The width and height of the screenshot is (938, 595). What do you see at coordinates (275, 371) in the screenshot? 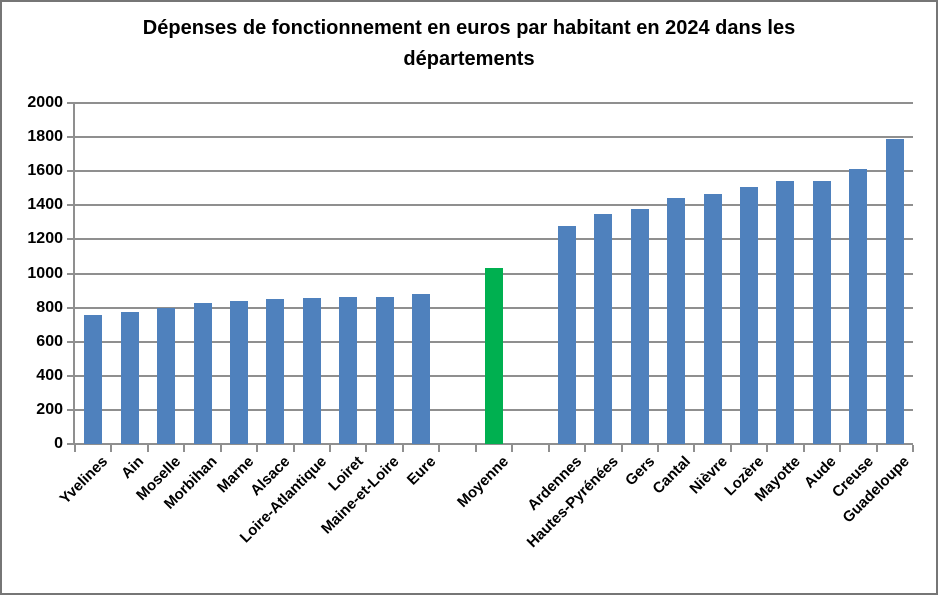
I see `bar-Alsace` at bounding box center [275, 371].